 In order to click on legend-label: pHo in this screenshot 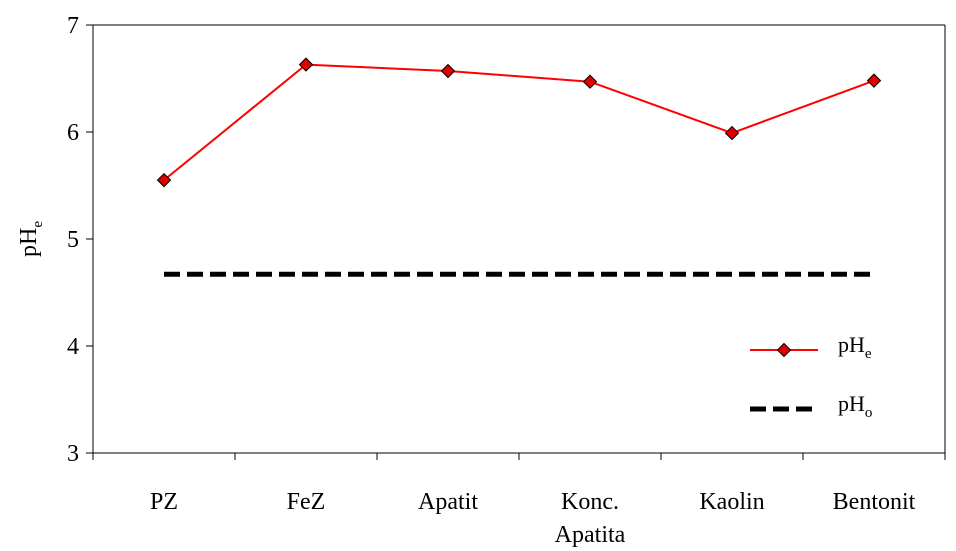, I will do `click(855, 406)`.